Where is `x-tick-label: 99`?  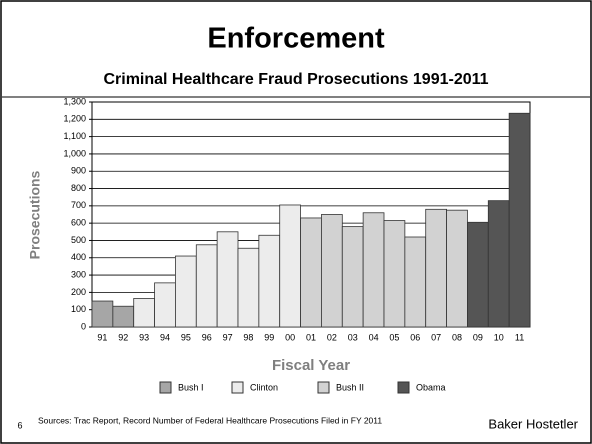
x-tick-label: 99 is located at coordinates (269, 337).